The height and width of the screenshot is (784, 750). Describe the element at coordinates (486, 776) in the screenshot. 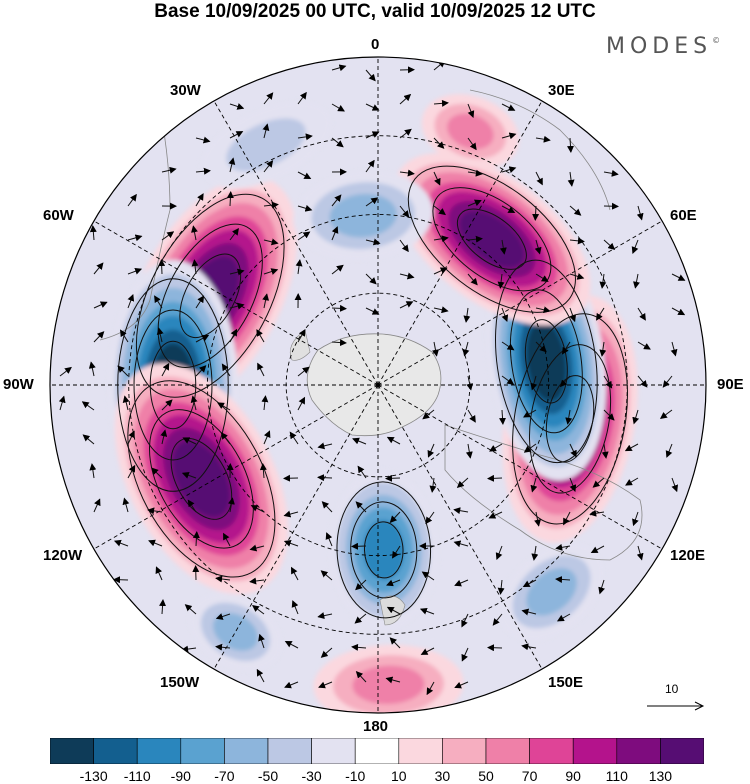

I see `colorbar-label: 50` at that location.